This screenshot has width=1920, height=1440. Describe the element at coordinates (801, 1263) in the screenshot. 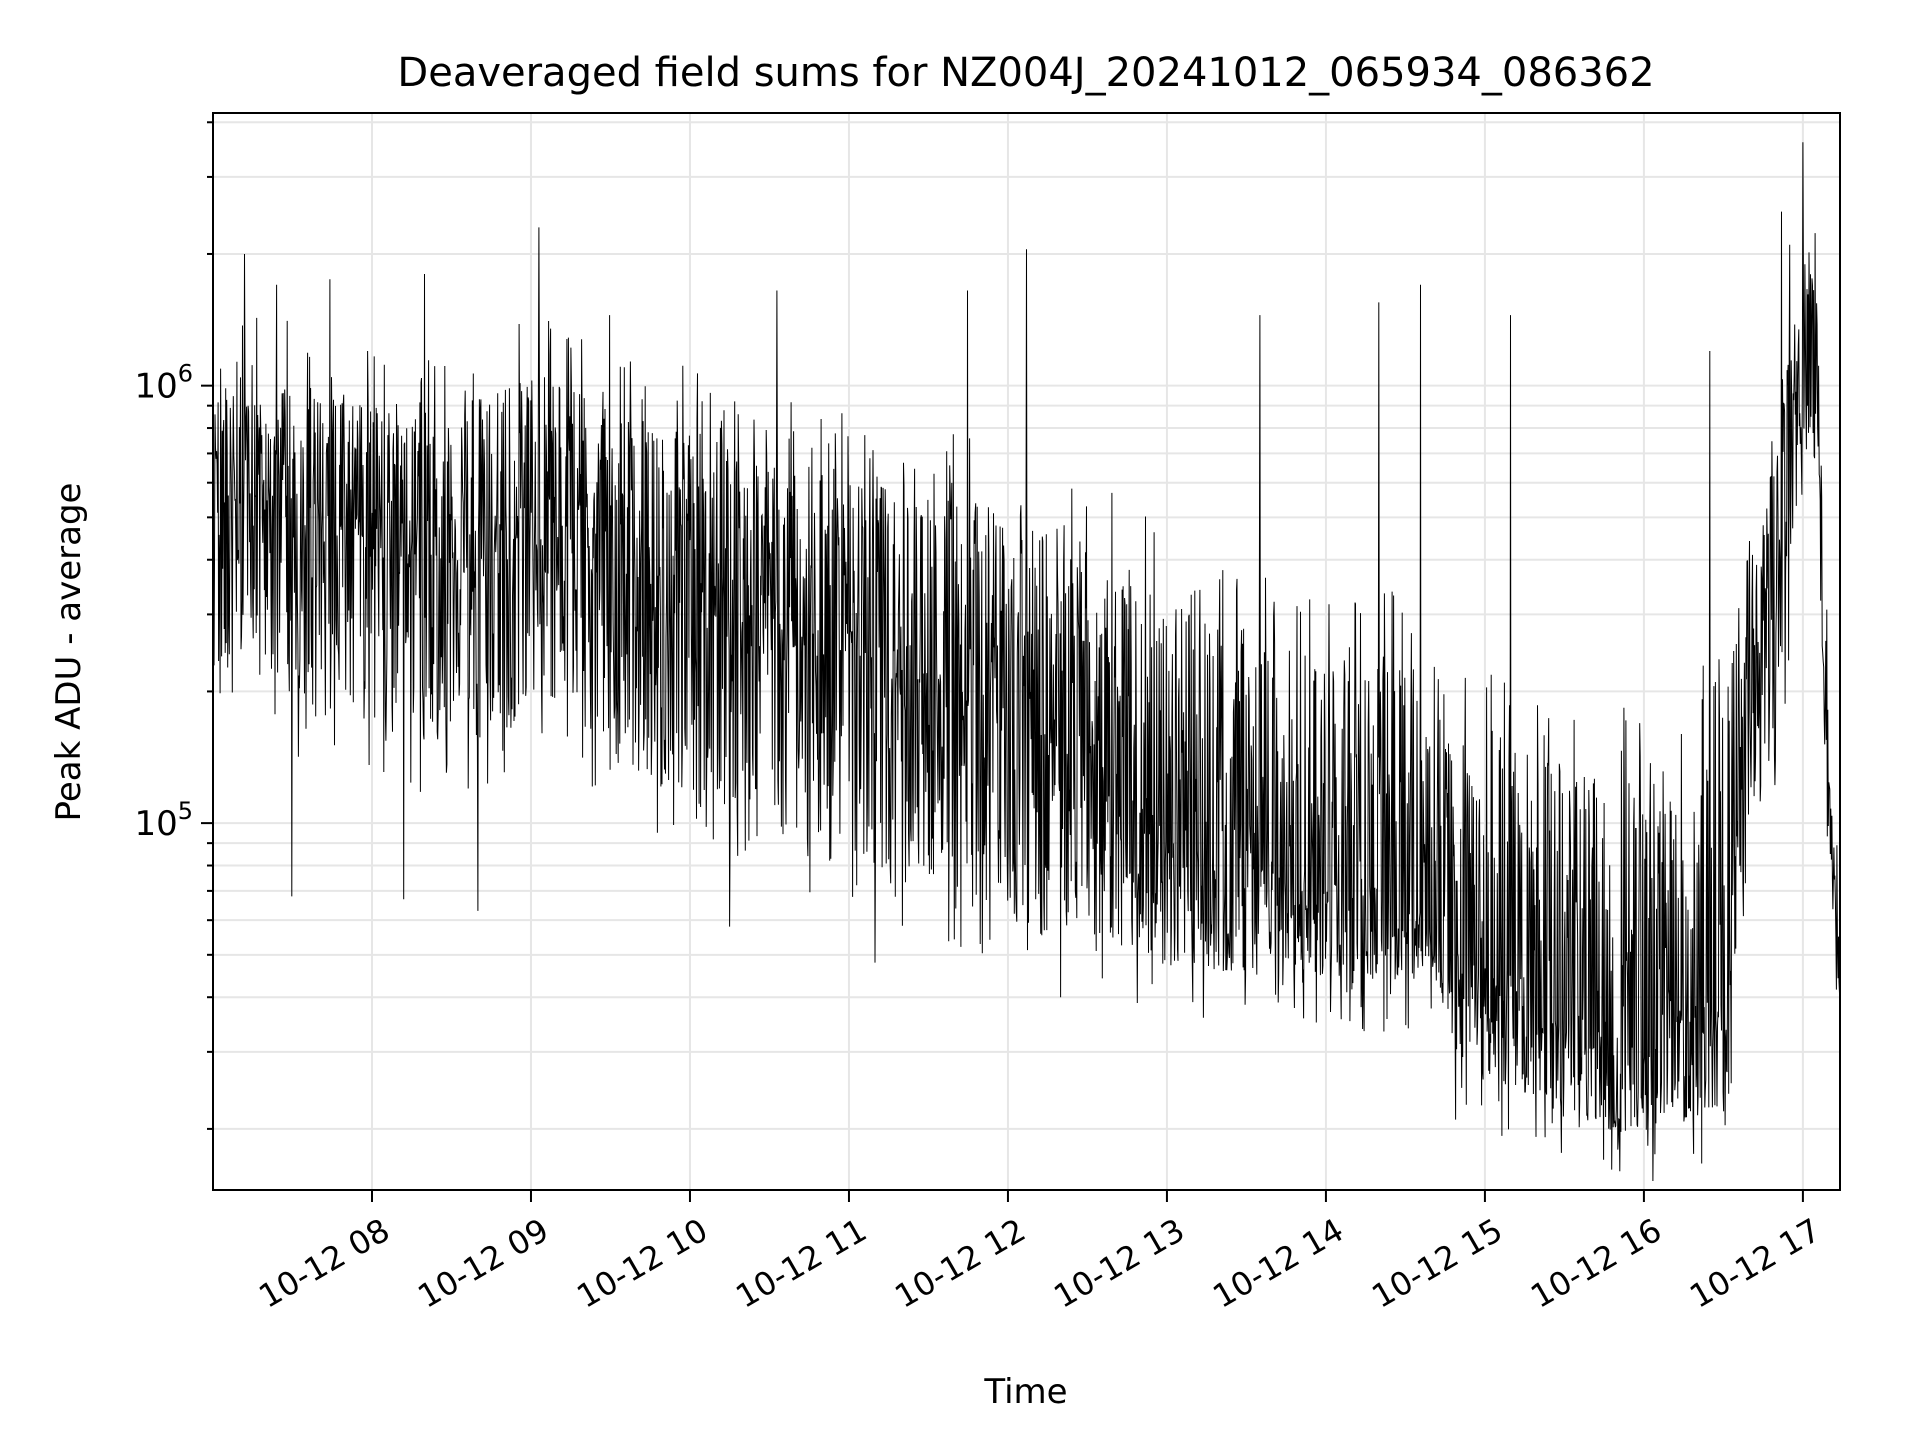

I see `x-tick-label: 10-12 11` at that location.